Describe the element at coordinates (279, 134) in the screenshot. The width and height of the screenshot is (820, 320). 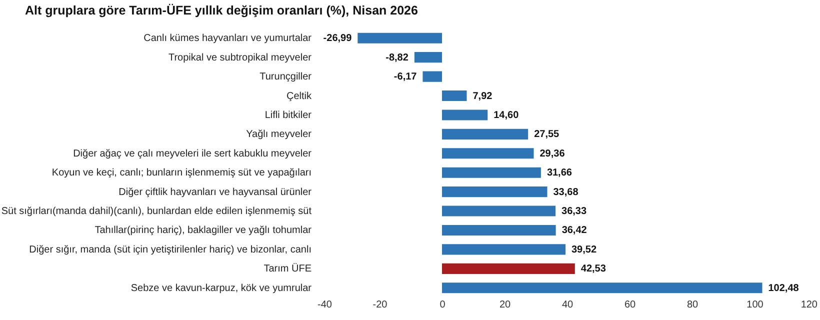
I see `y-tick-label: Yağlı meyveler` at that location.